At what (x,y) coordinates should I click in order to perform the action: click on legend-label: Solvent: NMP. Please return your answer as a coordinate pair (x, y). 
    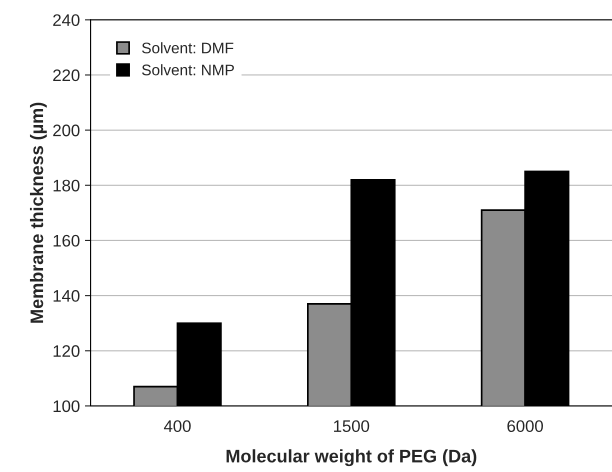
    Looking at the image, I should click on (188, 70).